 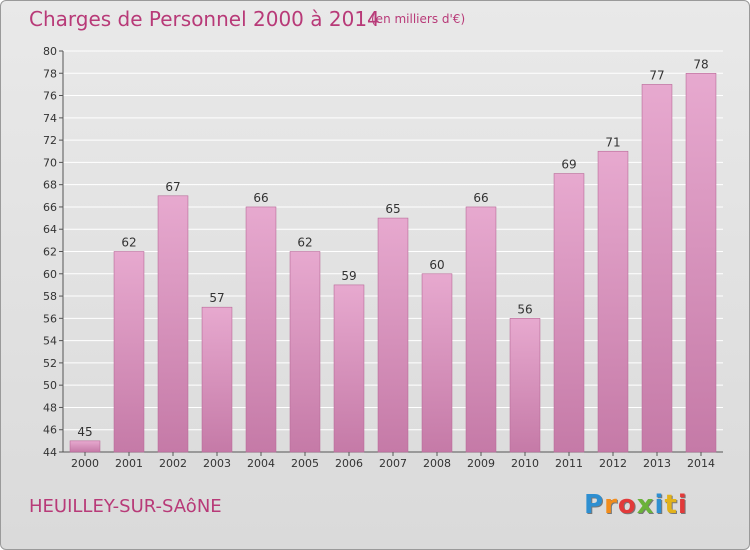 What do you see at coordinates (392, 209) in the screenshot?
I see `data-label-2007: 65` at bounding box center [392, 209].